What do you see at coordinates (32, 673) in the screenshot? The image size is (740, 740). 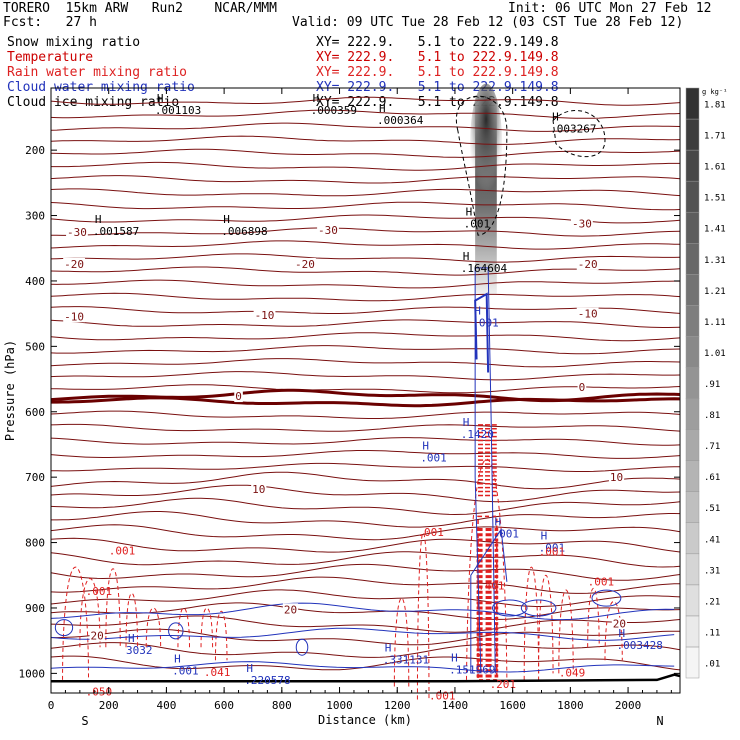 I see `y-tick-label: 1000` at bounding box center [32, 673].